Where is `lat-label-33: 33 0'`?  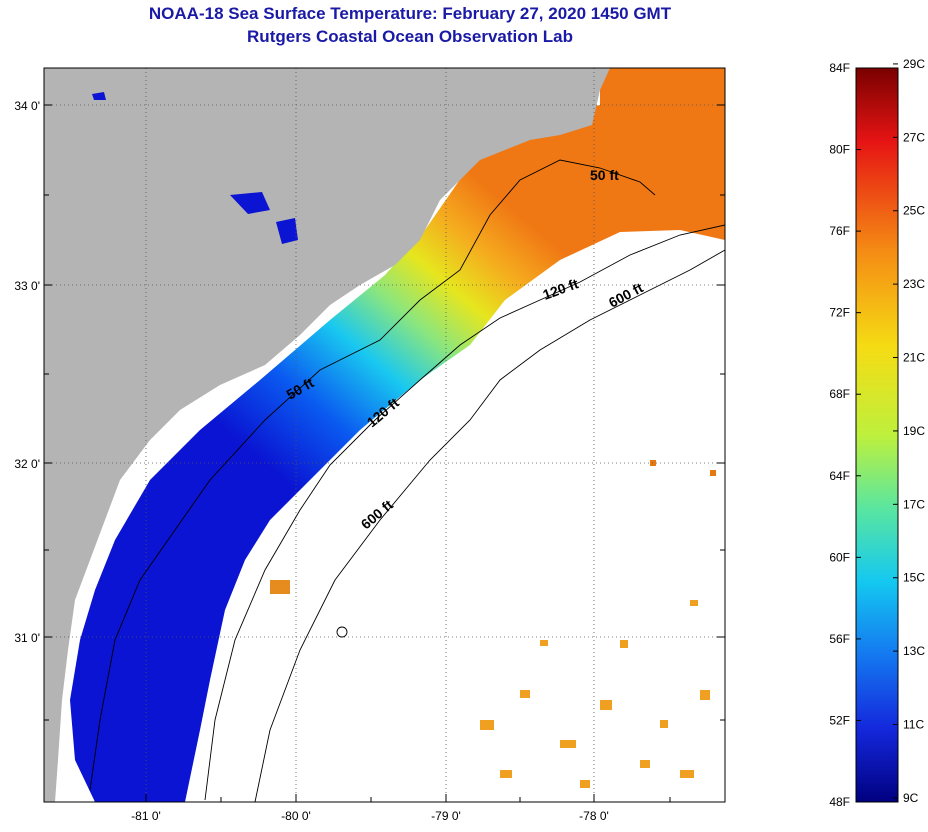 lat-label-33: 33 0' is located at coordinates (27, 286).